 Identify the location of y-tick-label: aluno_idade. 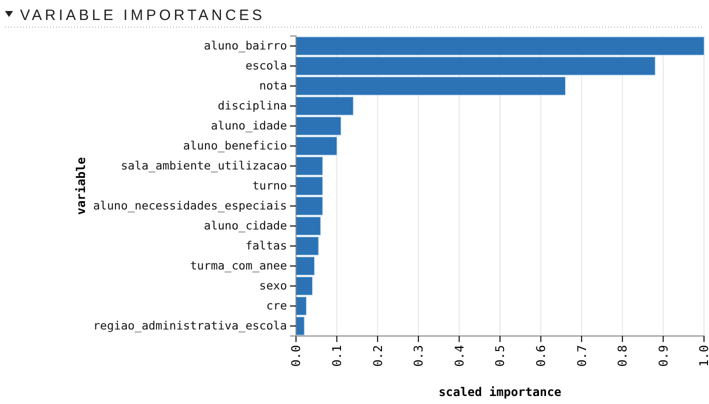
(249, 125).